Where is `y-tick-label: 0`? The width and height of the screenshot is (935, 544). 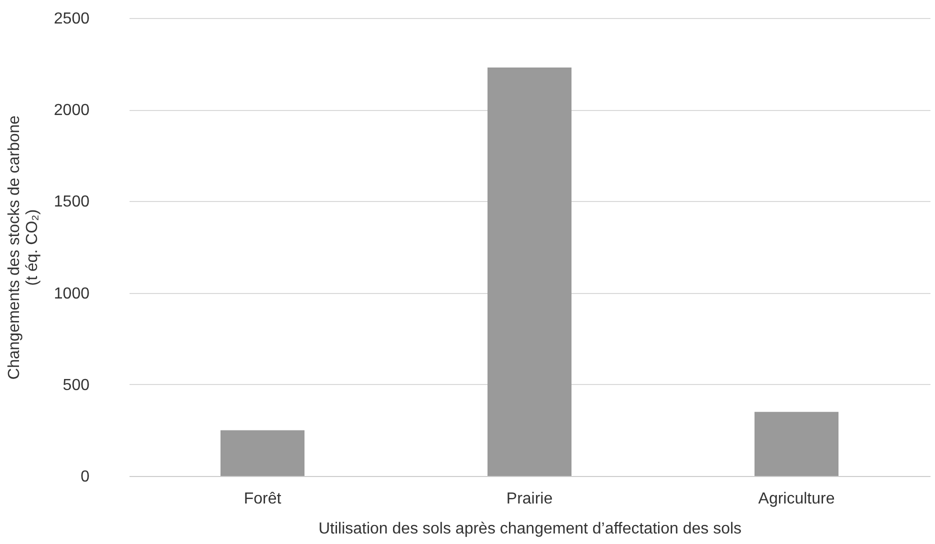
y-tick-label: 0 is located at coordinates (85, 477).